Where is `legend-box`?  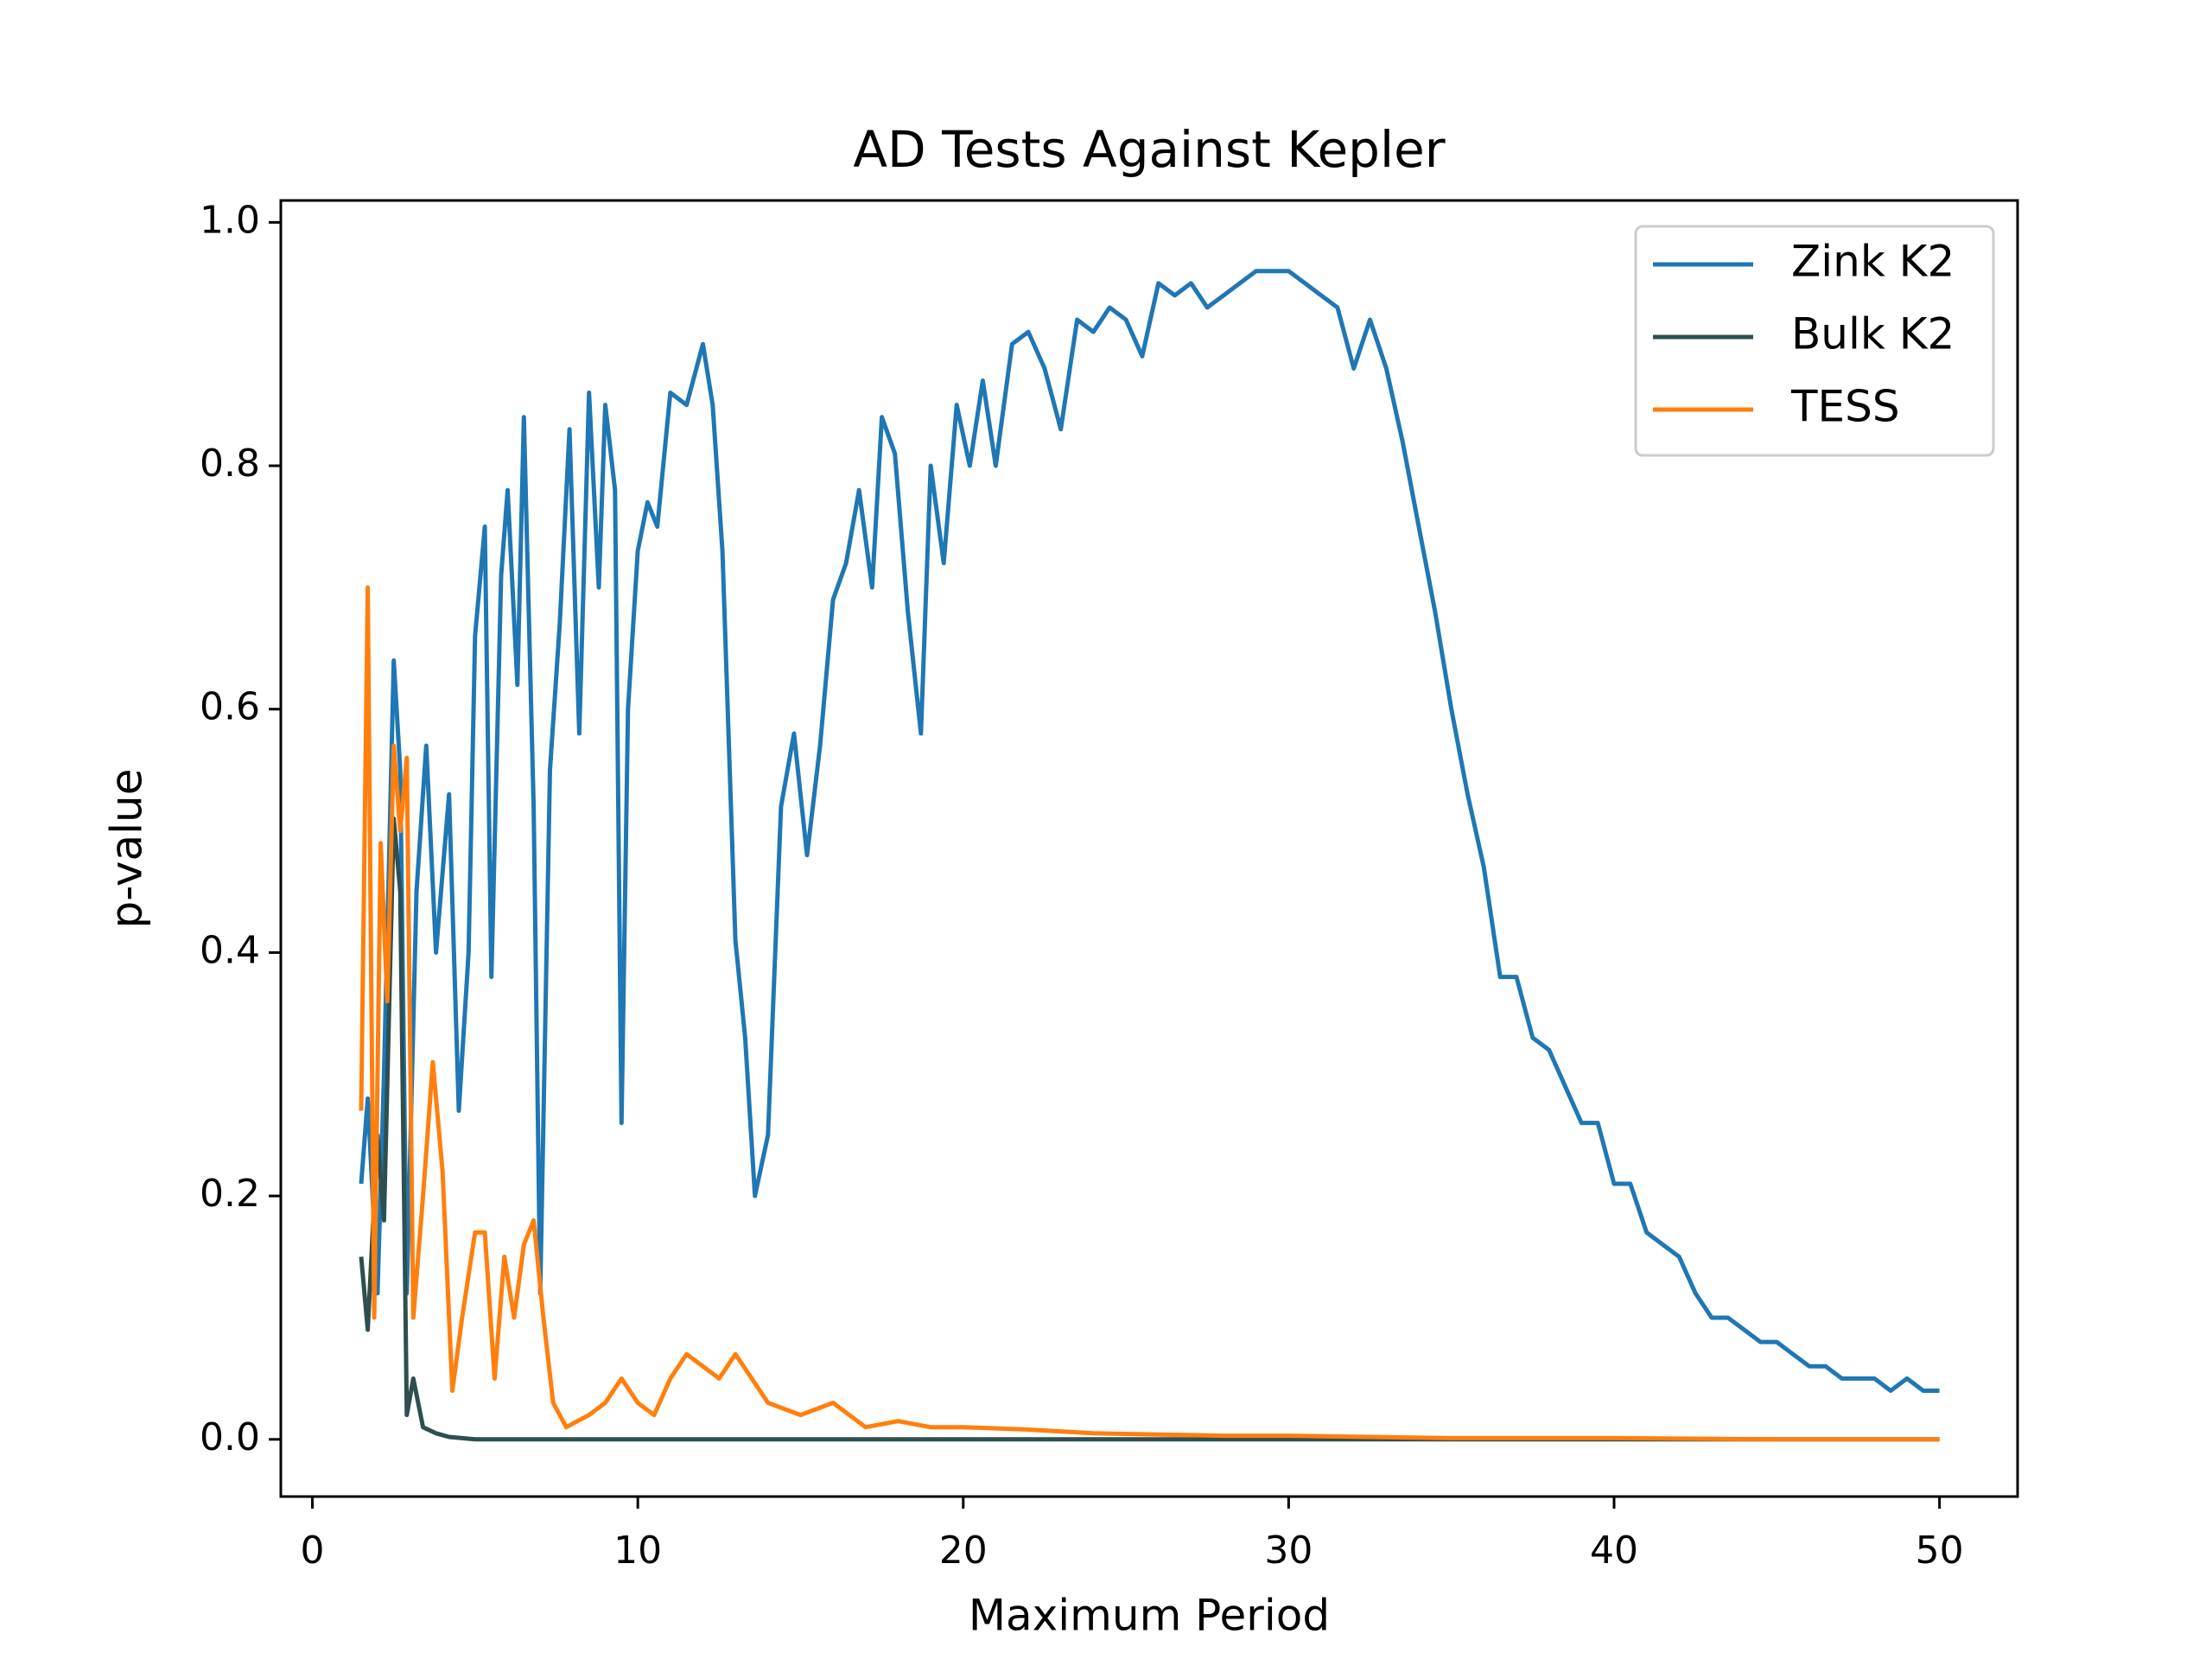 legend-box is located at coordinates (1814, 341).